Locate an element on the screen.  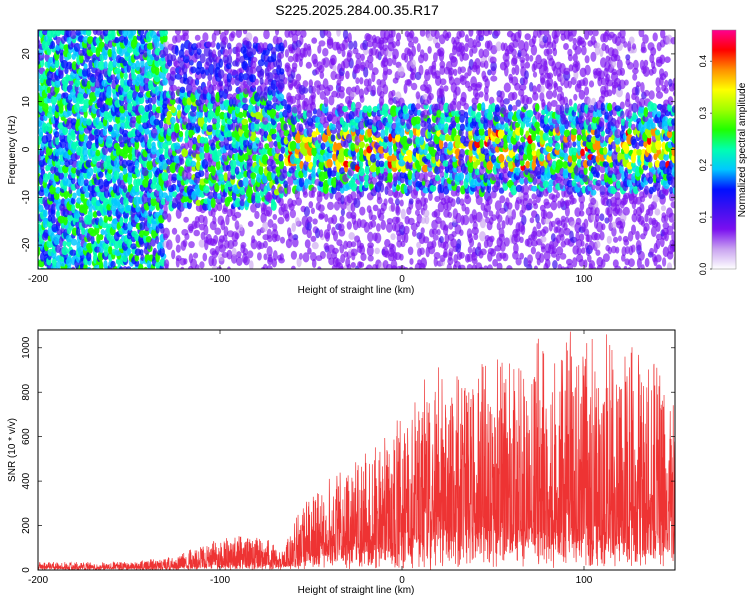
snr-y-label: SNR (10 * v/v) is located at coordinates (12, 450).